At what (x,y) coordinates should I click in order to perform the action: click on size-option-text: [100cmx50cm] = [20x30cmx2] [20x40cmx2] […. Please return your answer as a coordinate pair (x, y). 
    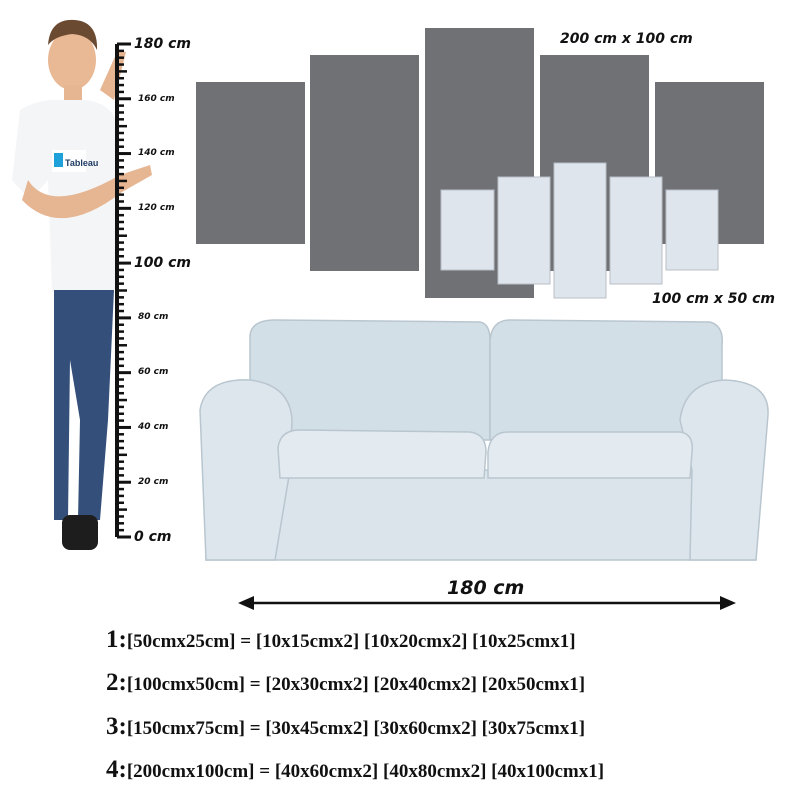
    Looking at the image, I should click on (356, 684).